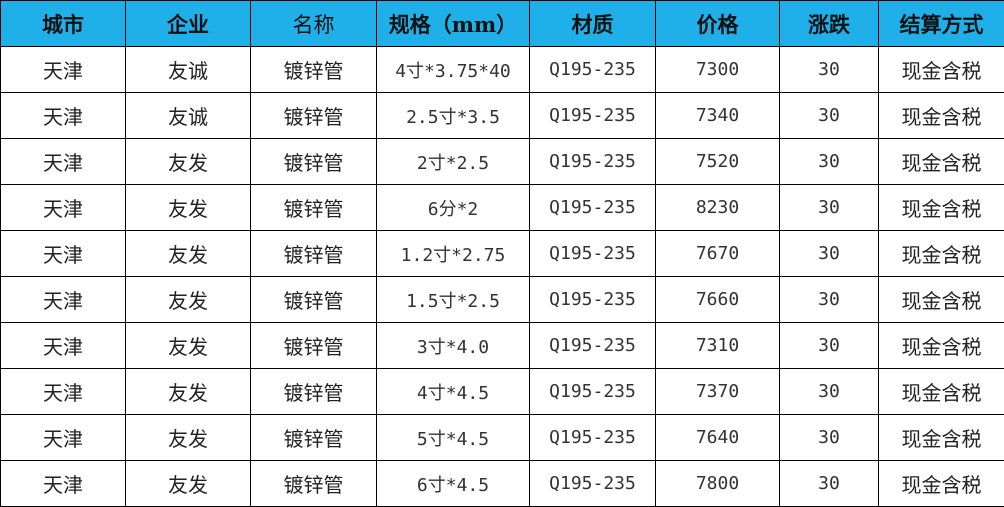 This screenshot has height=507, width=1004. What do you see at coordinates (717, 345) in the screenshot?
I see `cell-price: 7310` at bounding box center [717, 345].